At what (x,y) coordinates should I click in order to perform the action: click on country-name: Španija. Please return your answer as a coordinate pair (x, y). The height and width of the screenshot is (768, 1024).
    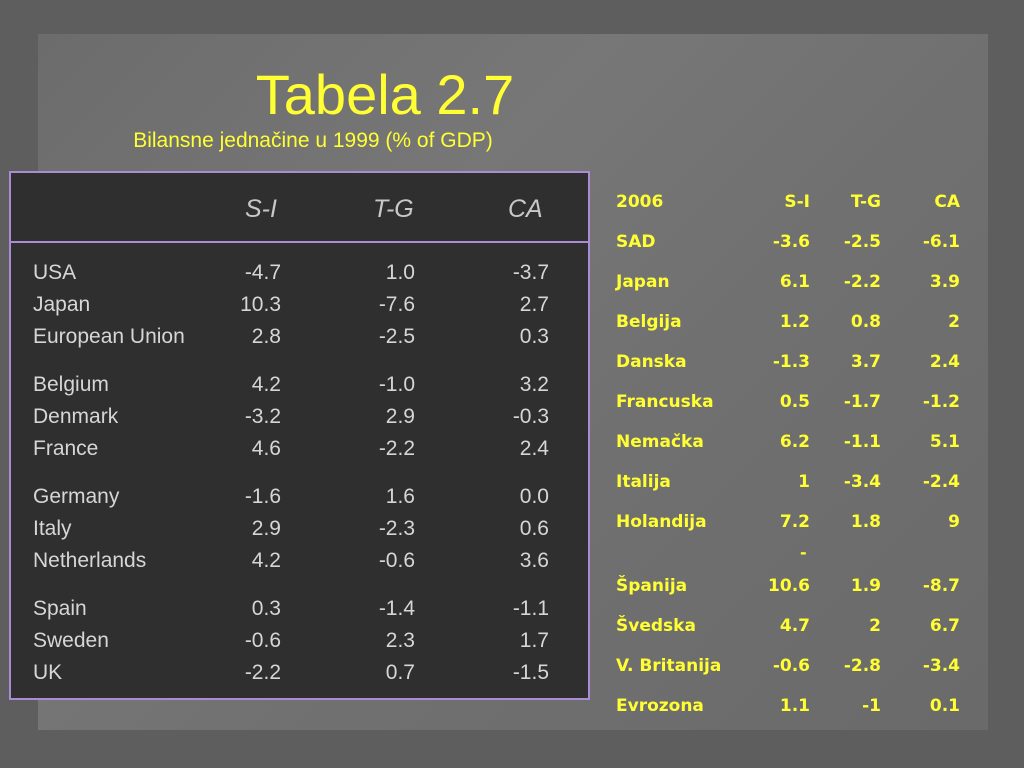
    Looking at the image, I should click on (652, 586).